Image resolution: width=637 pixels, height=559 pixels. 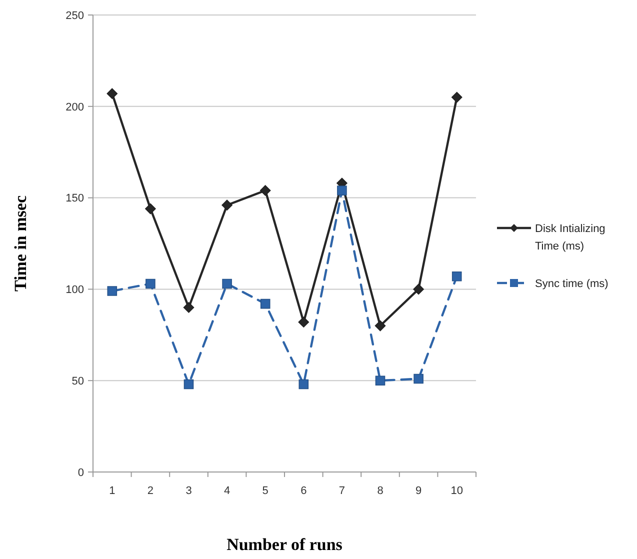 What do you see at coordinates (81, 472) in the screenshot?
I see `y-tick-label: 0` at bounding box center [81, 472].